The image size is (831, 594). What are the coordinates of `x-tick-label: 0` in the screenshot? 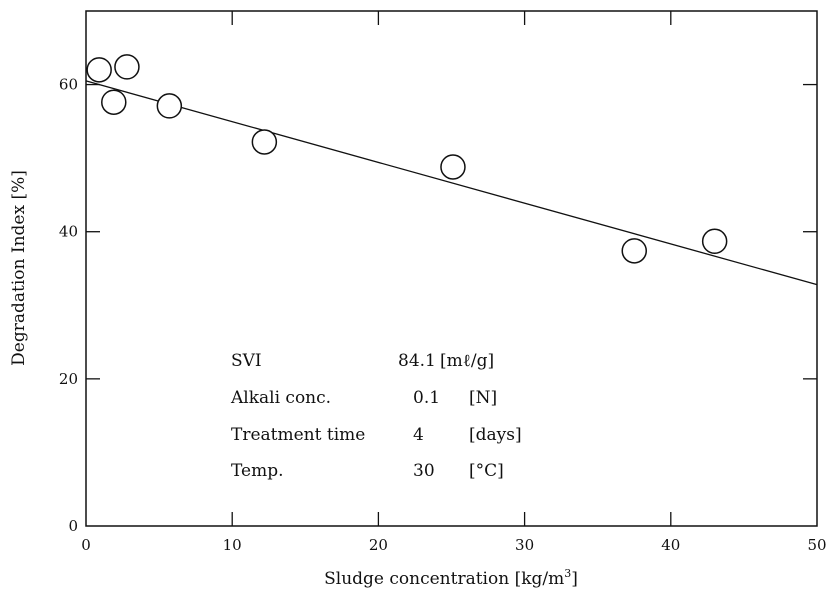 It's located at (86, 545).